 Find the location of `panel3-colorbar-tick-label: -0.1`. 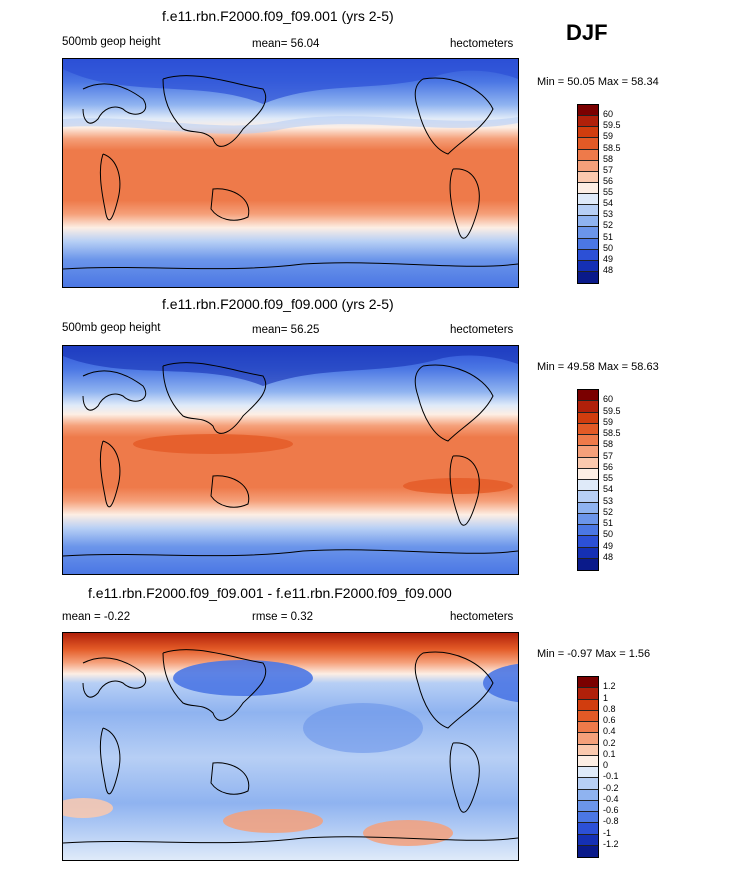

panel3-colorbar-tick-label: -0.1 is located at coordinates (611, 776).